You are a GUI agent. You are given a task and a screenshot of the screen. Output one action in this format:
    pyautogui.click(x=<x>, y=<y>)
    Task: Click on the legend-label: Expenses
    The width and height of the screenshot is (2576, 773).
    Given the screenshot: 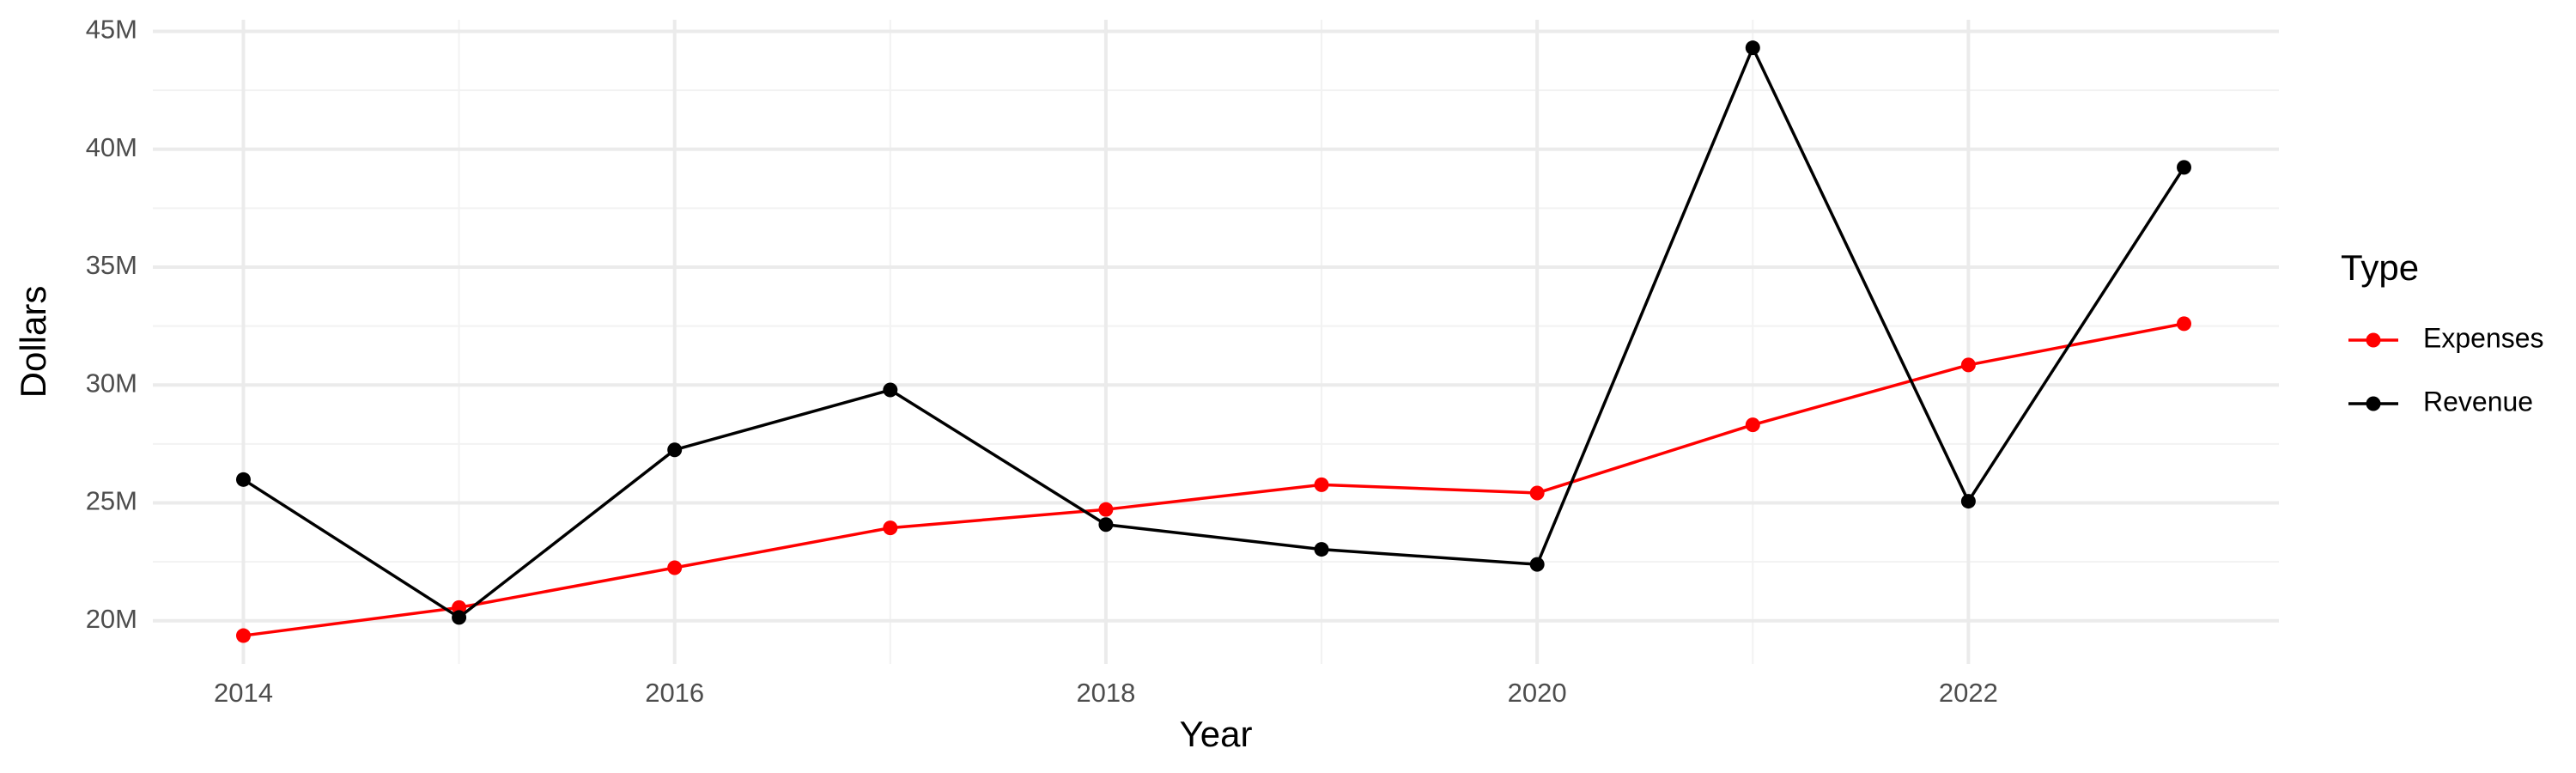 What is the action you would take?
    pyautogui.click(x=2484, y=337)
    